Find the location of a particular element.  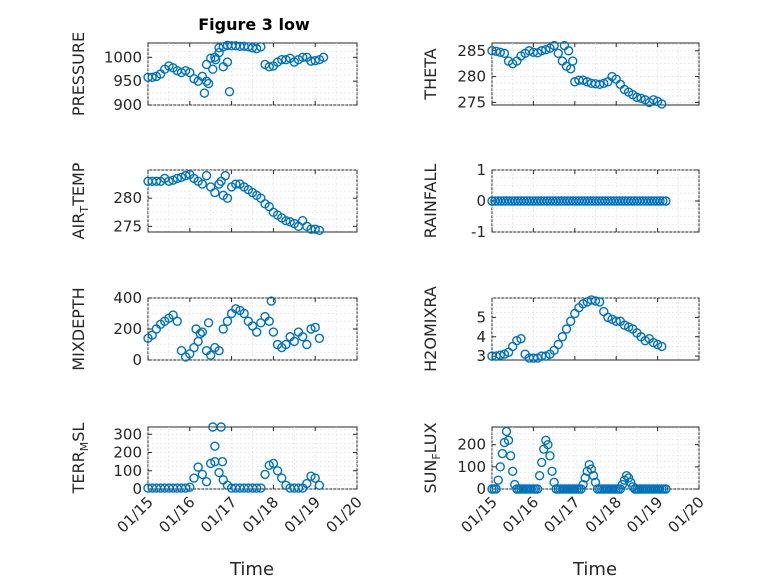

subplot-sun-lux-ytick-label: 200 is located at coordinates (471, 445).